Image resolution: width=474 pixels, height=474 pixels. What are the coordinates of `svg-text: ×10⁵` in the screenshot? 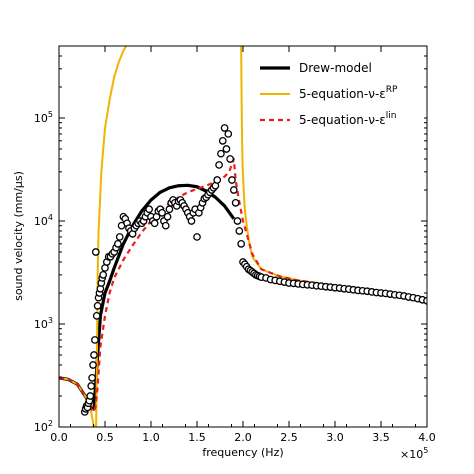 It's located at (414, 453).